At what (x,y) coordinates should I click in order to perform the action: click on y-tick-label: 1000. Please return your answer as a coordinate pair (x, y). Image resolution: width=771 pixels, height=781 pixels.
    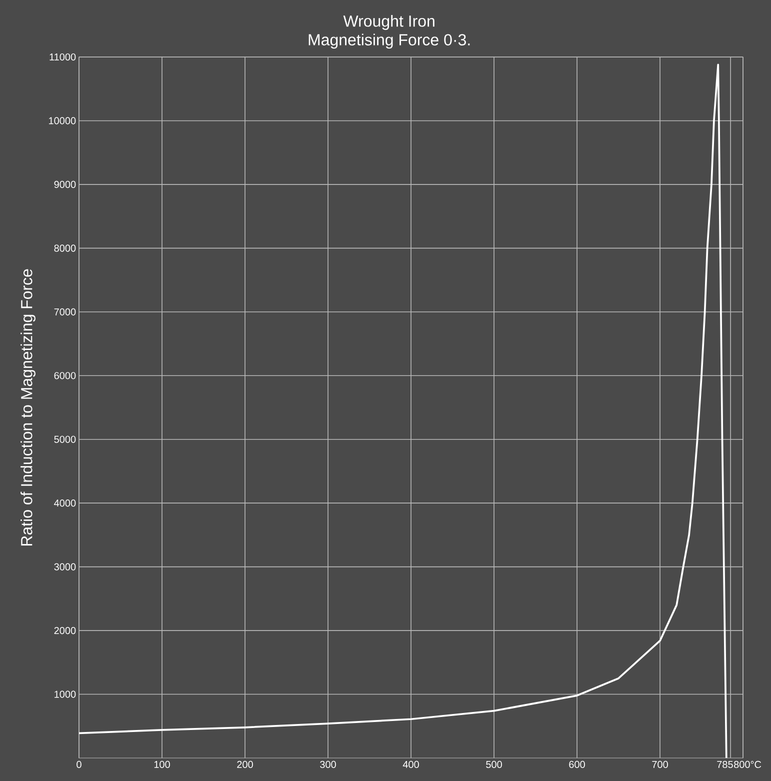
    Looking at the image, I should click on (65, 694).